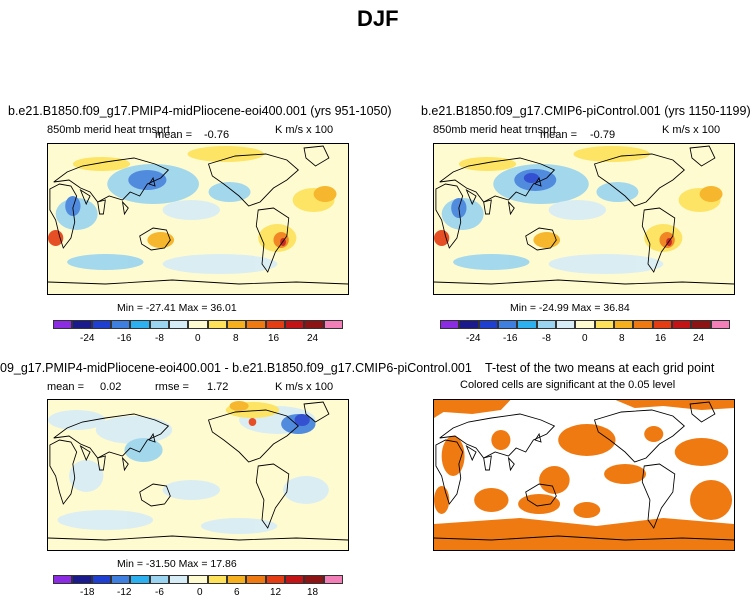  What do you see at coordinates (304, 130) in the screenshot?
I see `panel-1-units: K m/s x 100` at bounding box center [304, 130].